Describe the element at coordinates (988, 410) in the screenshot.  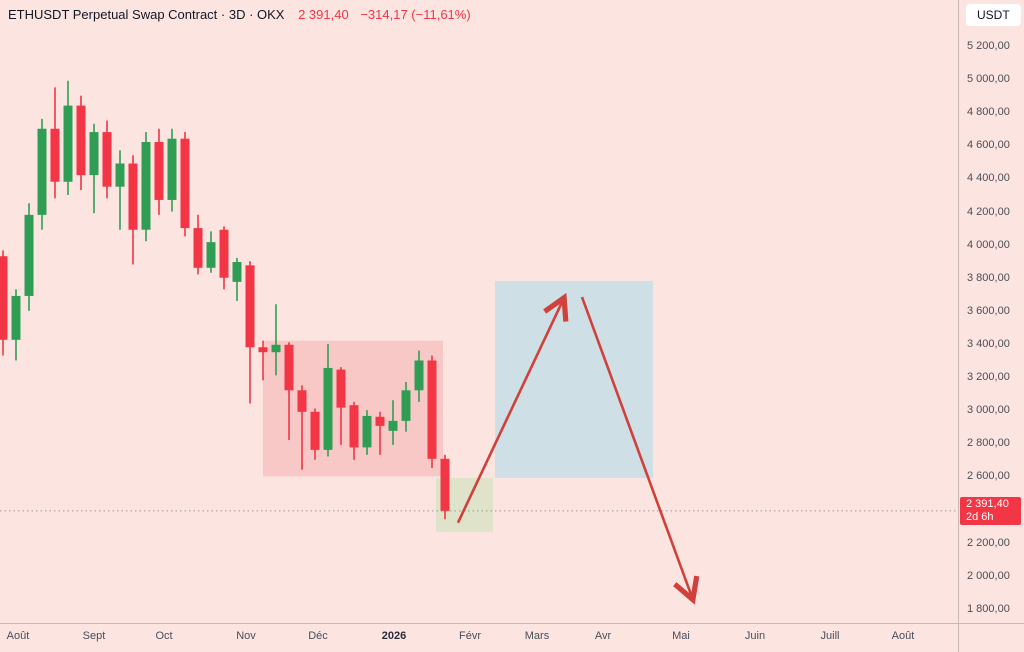
I see `price-tick-label: 3 000,00` at that location.